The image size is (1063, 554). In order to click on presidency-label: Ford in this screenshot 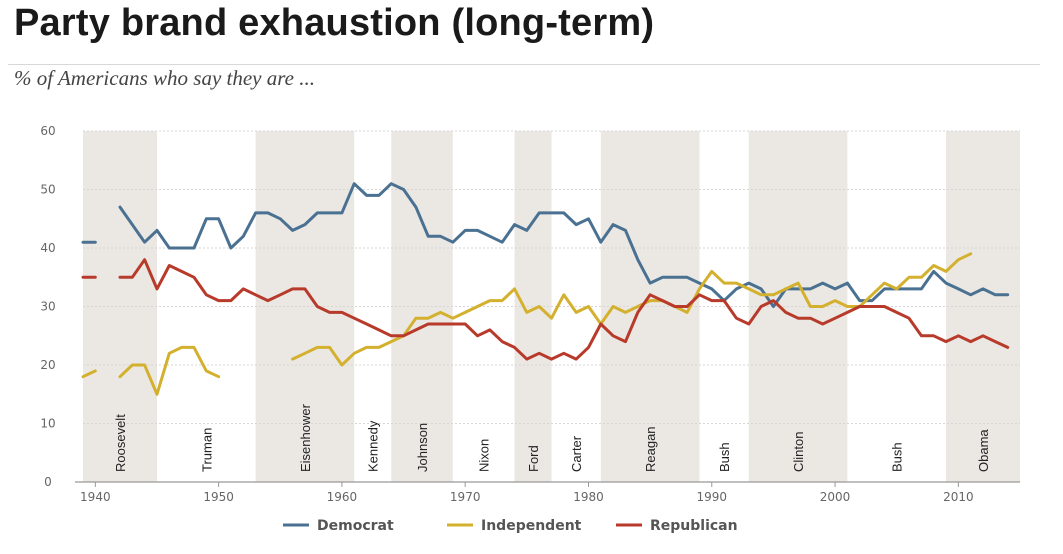, I will do `click(533, 458)`.